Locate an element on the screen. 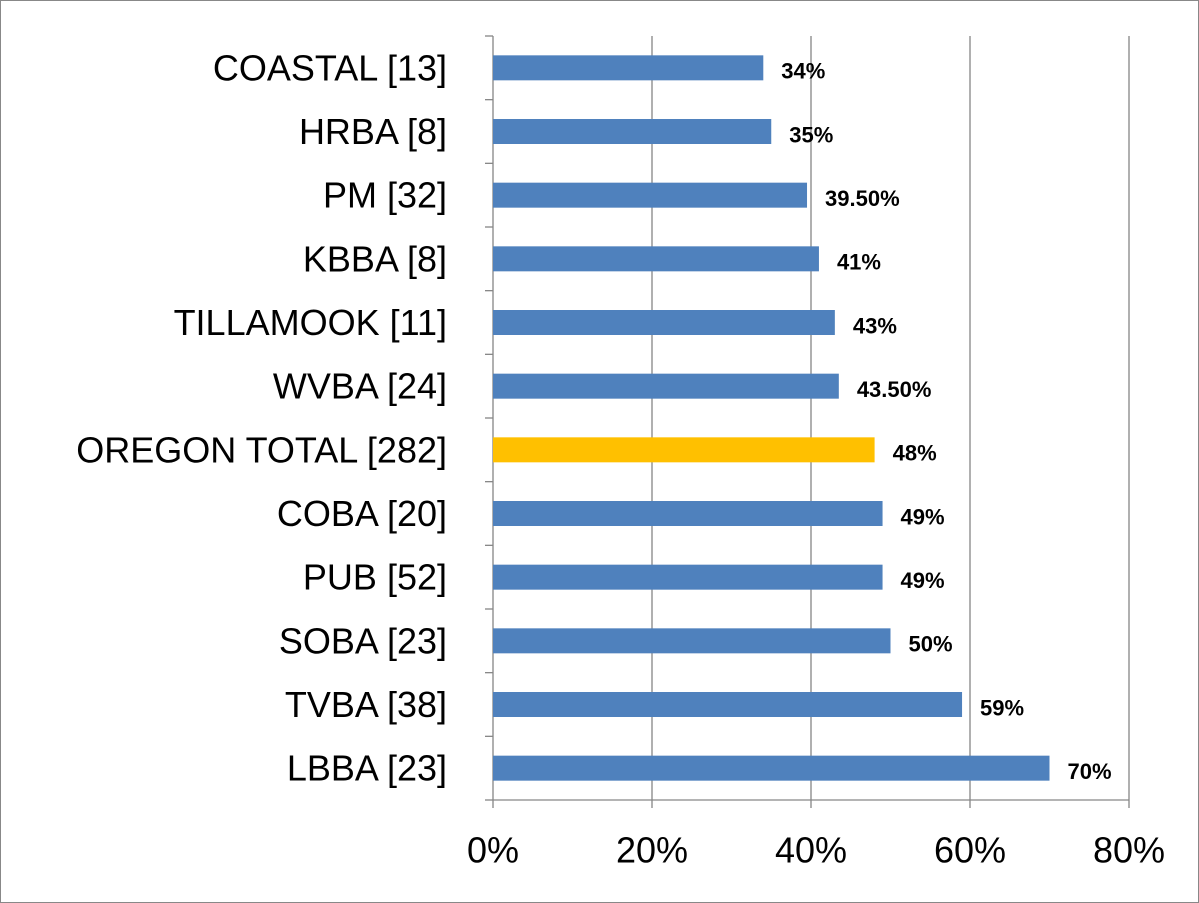 This screenshot has height=903, width=1199. x-tick-label: 40% is located at coordinates (811, 850).